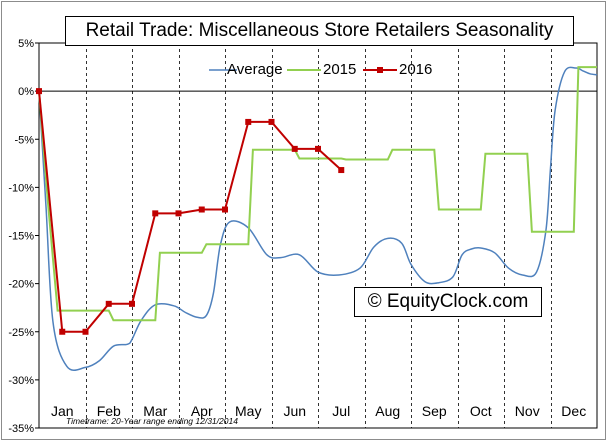 This screenshot has height=443, width=609. Describe the element at coordinates (481, 411) in the screenshot. I see `x-tick-label: Oct` at that location.